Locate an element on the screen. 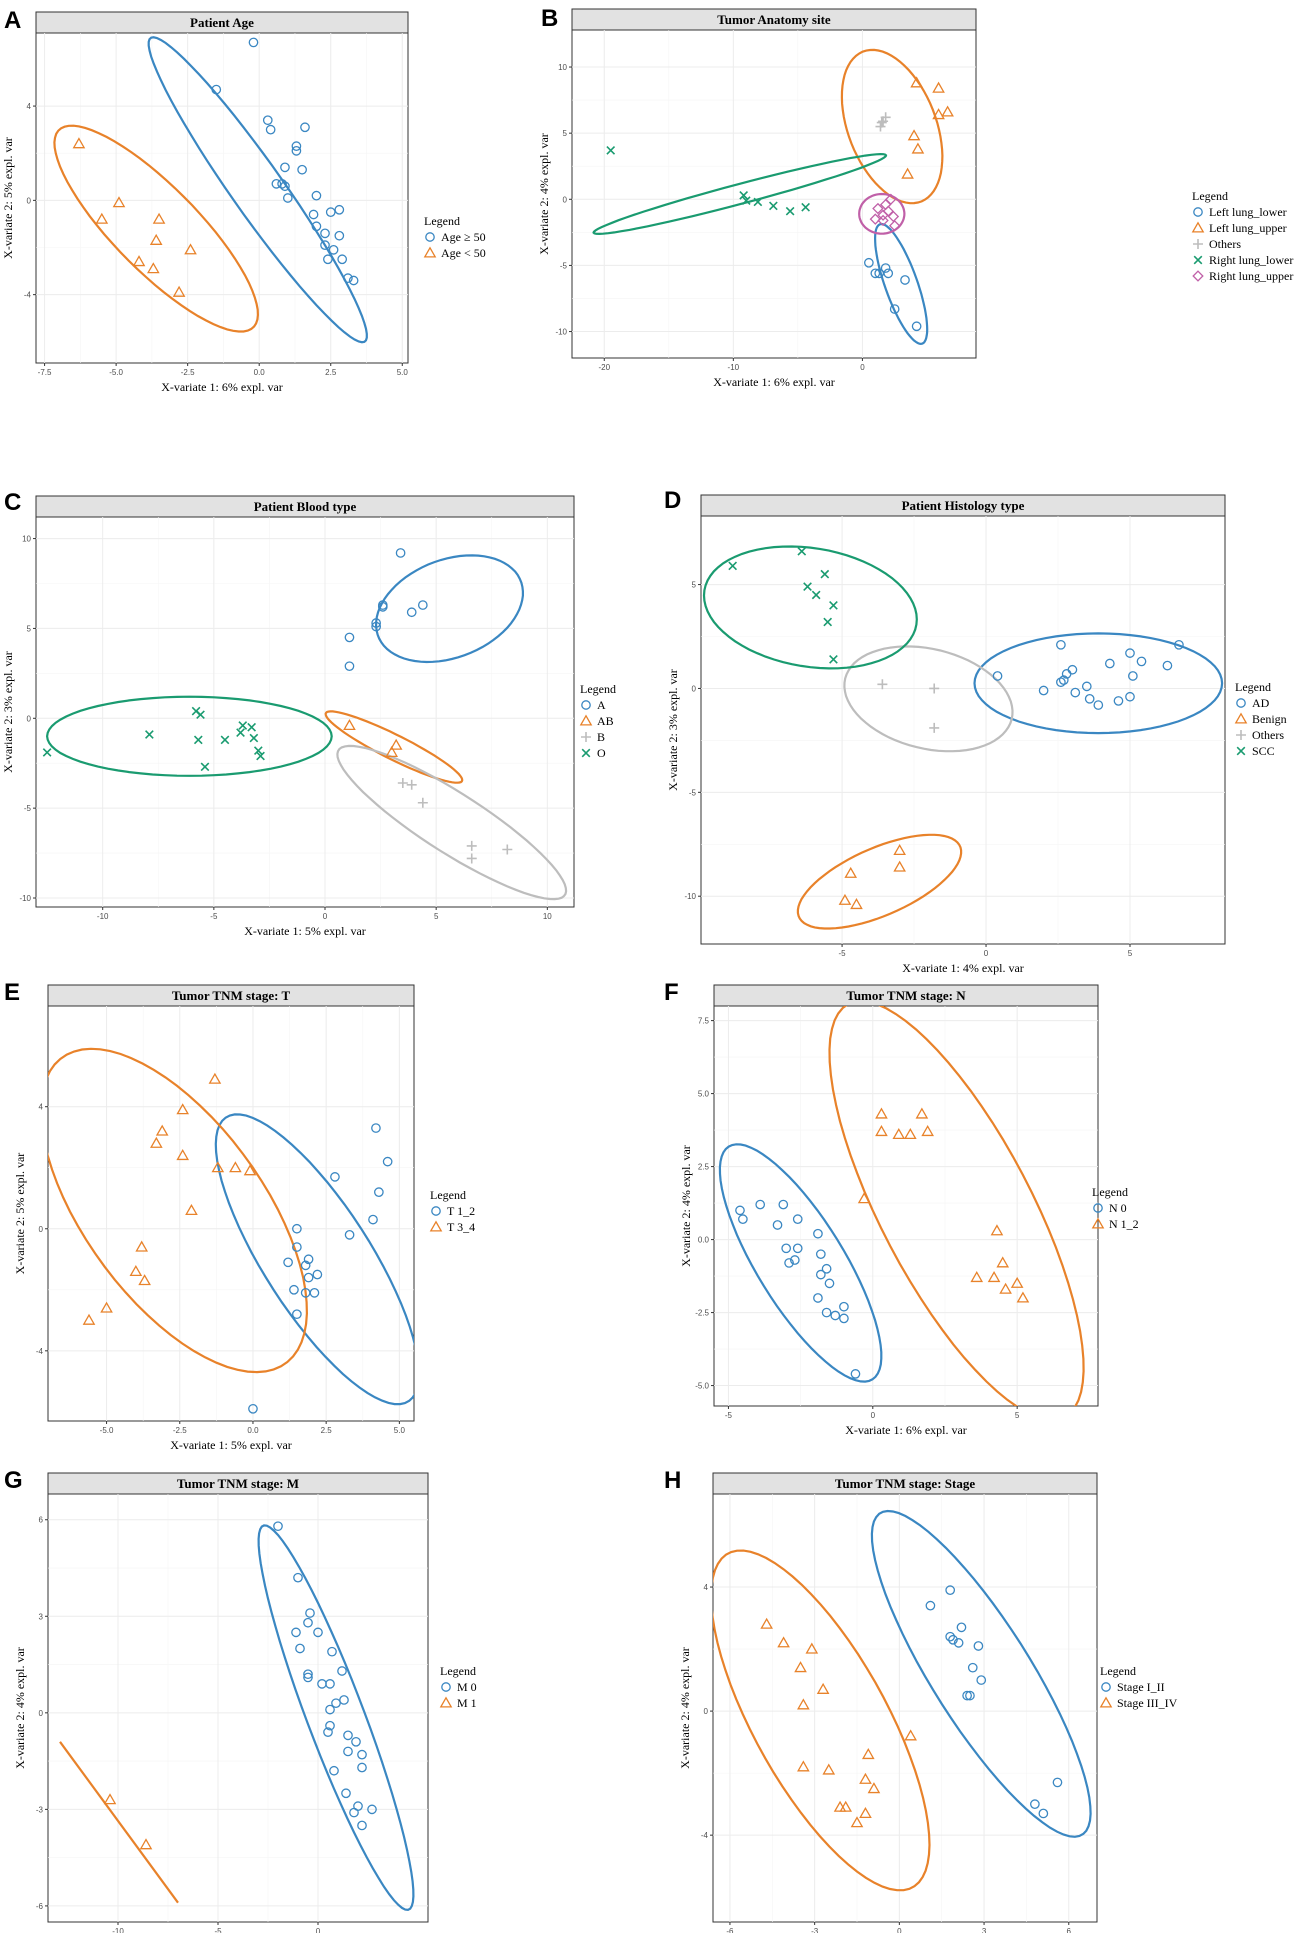 This screenshot has width=1313, height=1933. x-tick-label: 0.0 is located at coordinates (260, 372).